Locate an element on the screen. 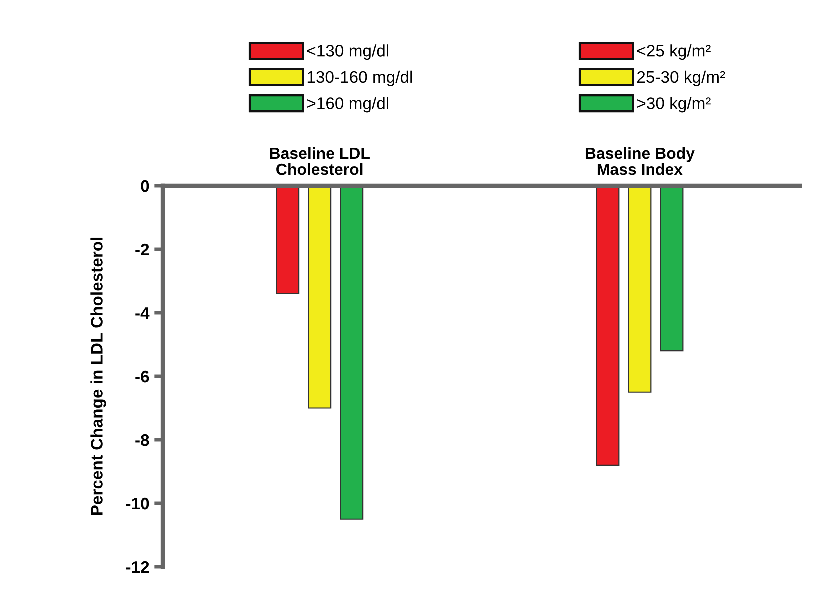 Image resolution: width=837 pixels, height=614 pixels. legend-label: >30 kg/m² is located at coordinates (674, 105).